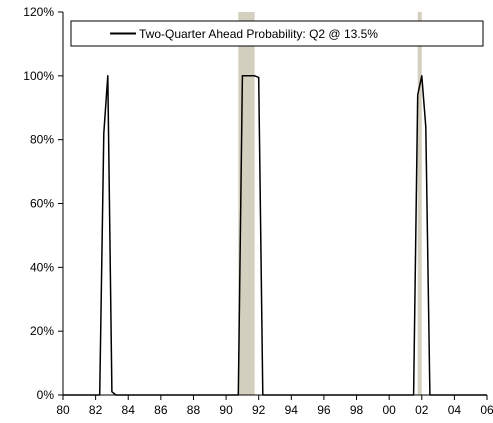 The image size is (493, 423). I want to click on legend-box, so click(277, 33).